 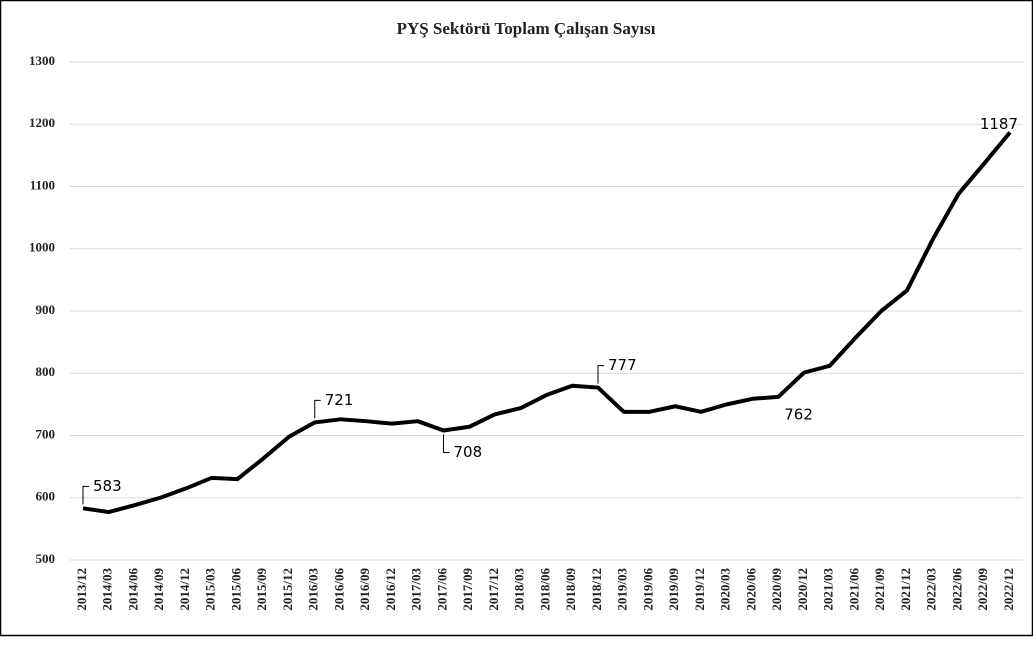 What do you see at coordinates (46, 309) in the screenshot?
I see `y-tick-label: 900` at bounding box center [46, 309].